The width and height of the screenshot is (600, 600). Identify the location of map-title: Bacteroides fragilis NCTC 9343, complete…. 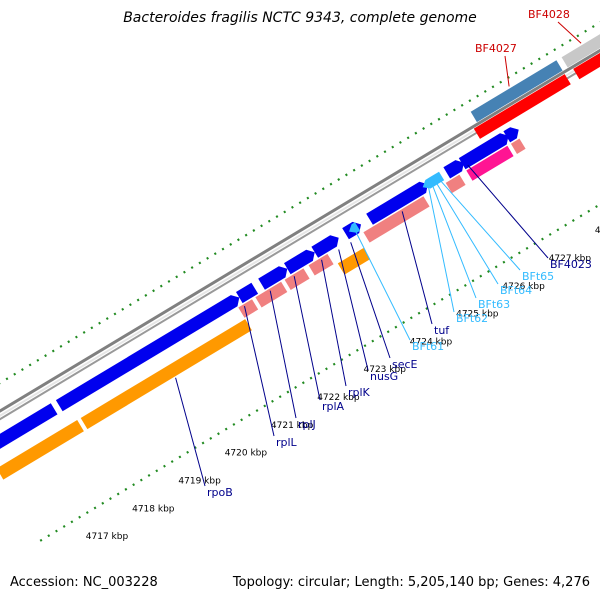
(300, 18).